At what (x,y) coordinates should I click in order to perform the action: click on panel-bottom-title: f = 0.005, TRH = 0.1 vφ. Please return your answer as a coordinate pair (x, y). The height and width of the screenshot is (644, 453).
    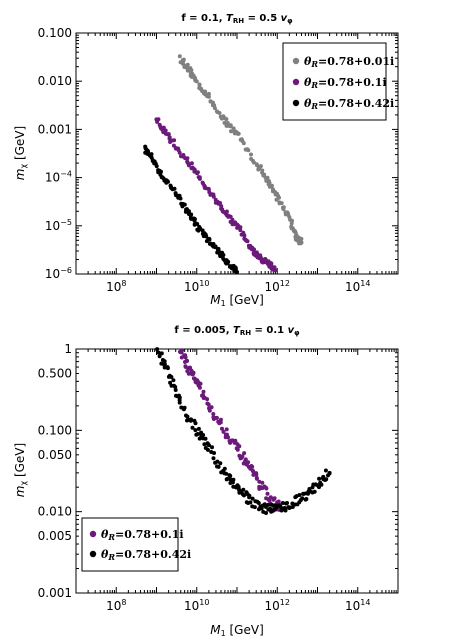
    Looking at the image, I should click on (237, 331).